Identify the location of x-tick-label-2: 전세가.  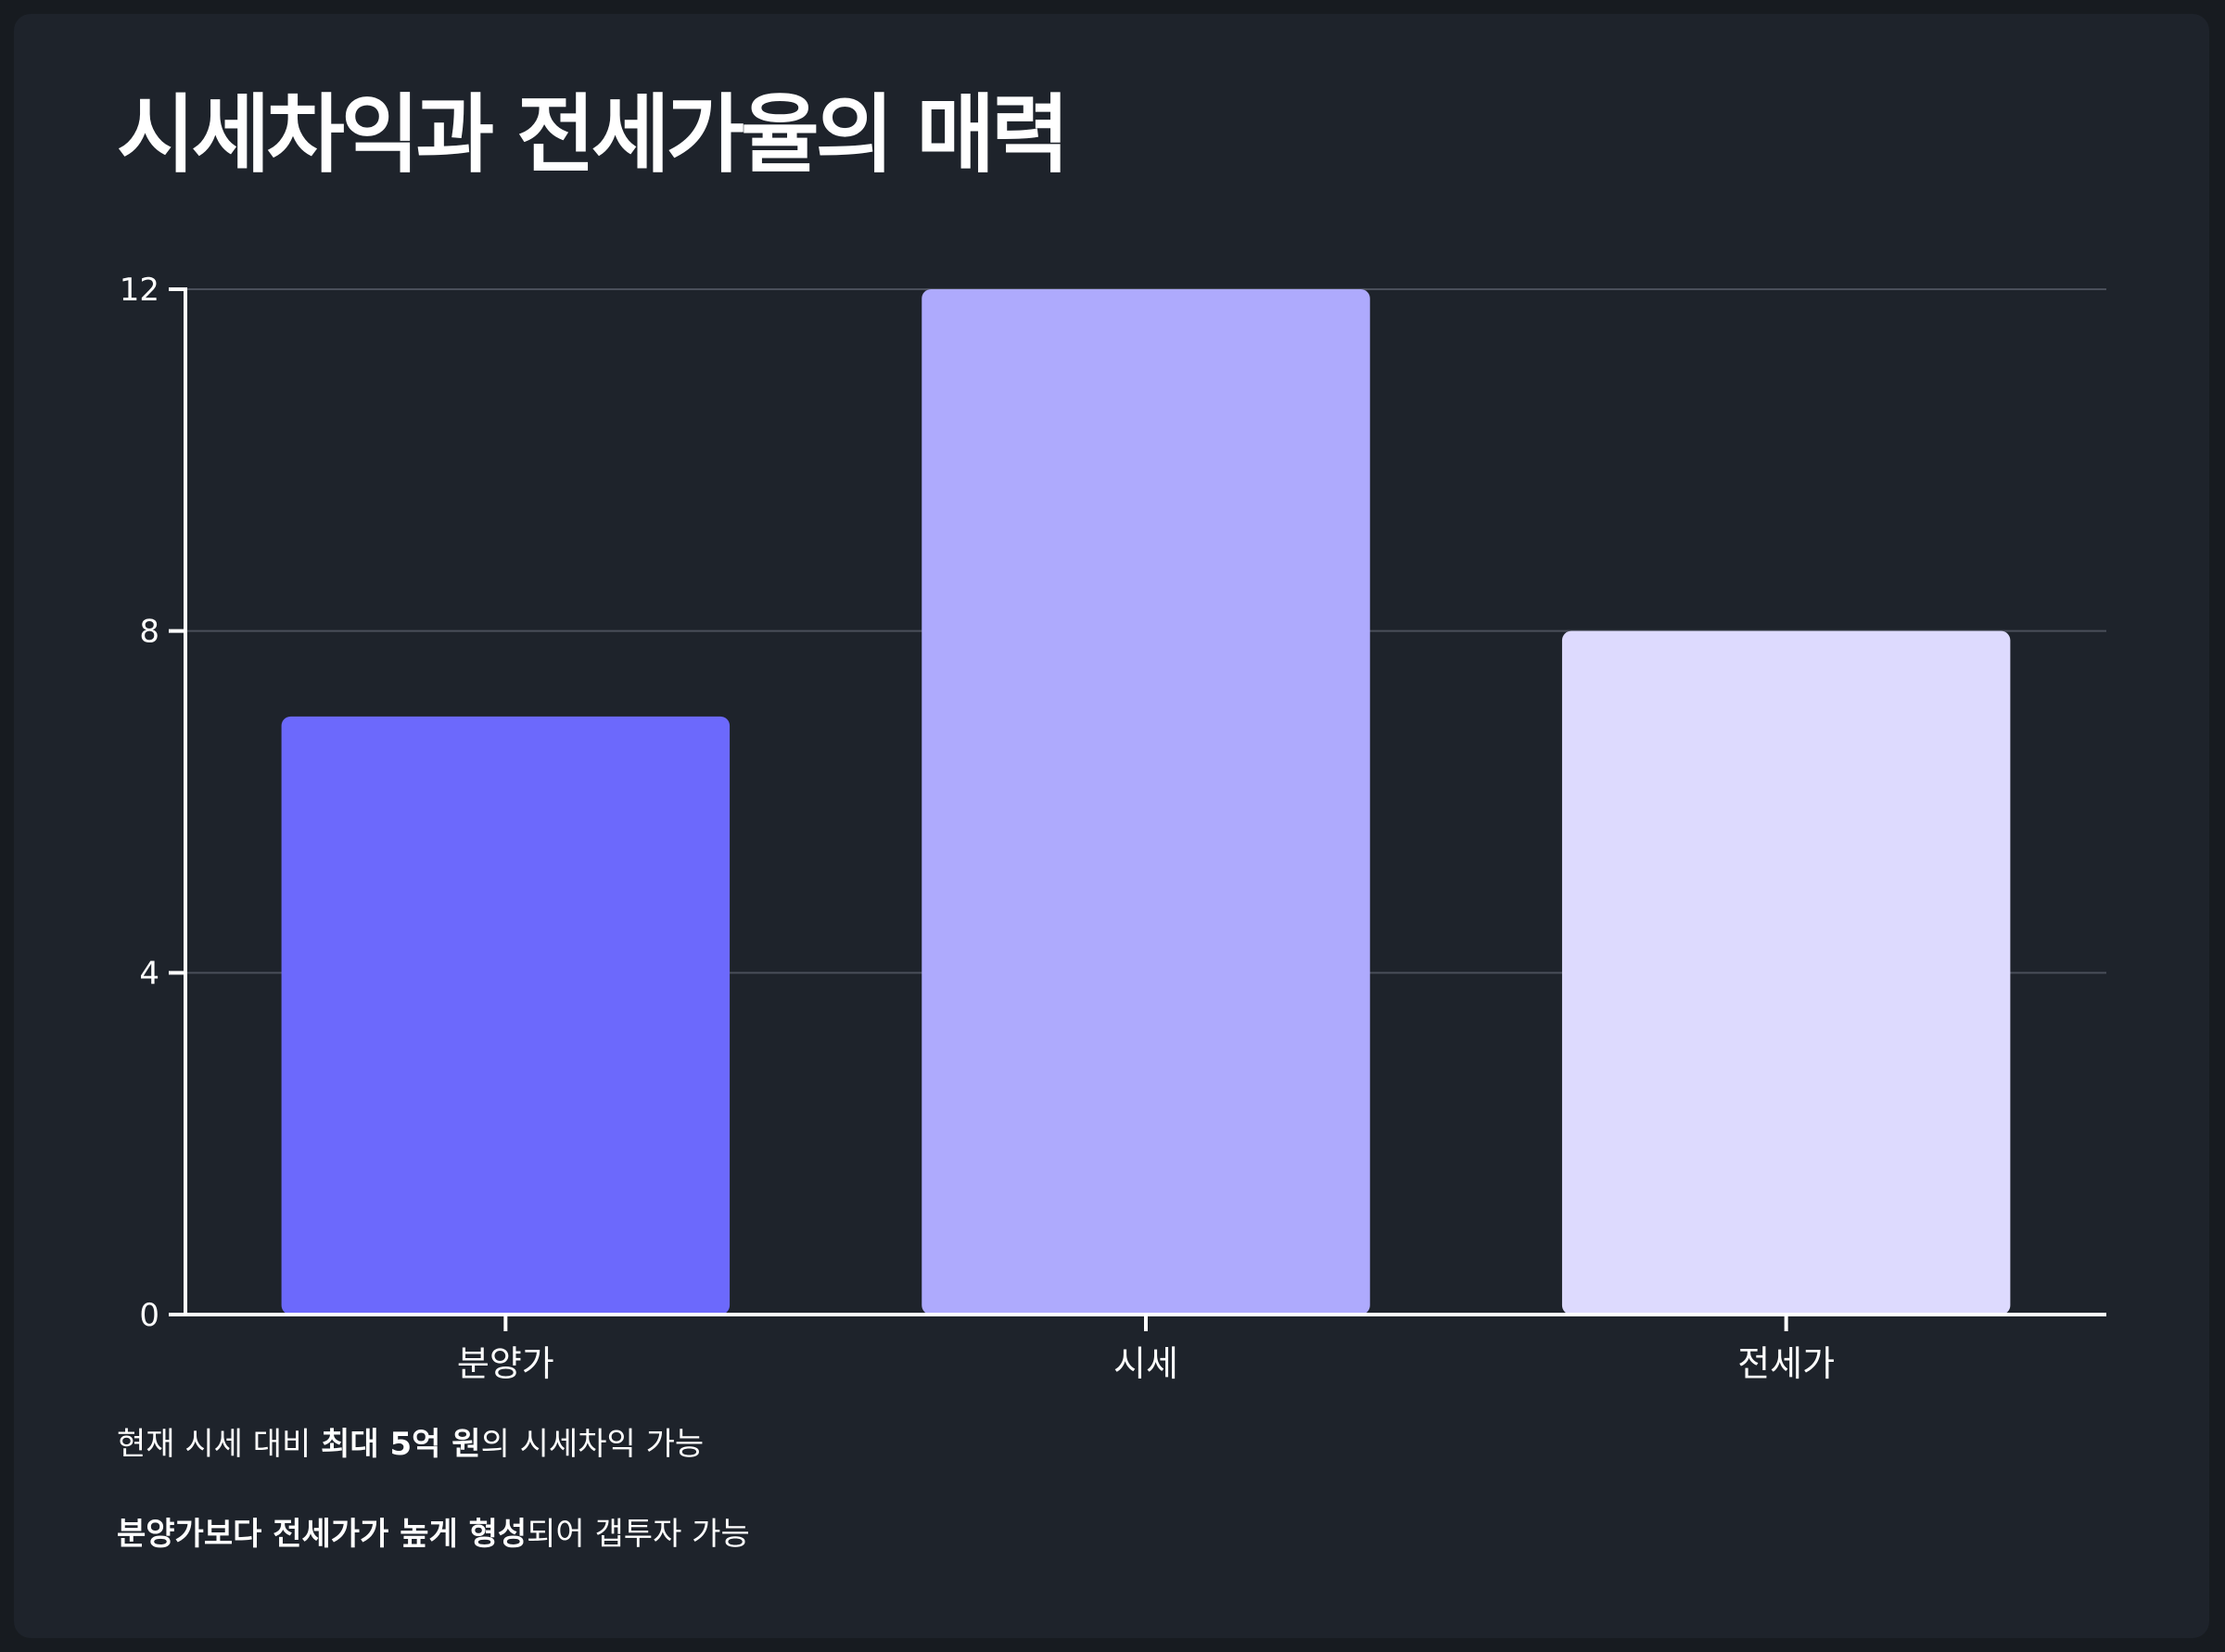
(1786, 1363).